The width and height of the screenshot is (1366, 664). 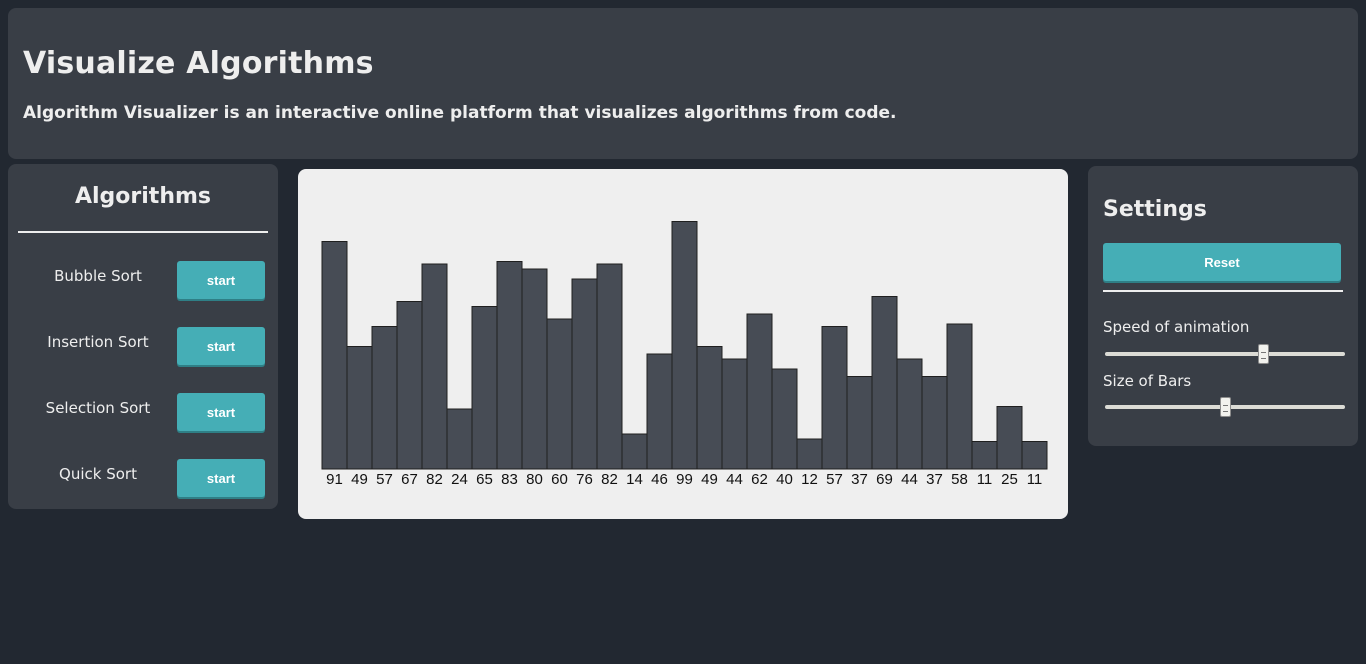 What do you see at coordinates (859, 479) in the screenshot?
I see `bar-label-21: 37` at bounding box center [859, 479].